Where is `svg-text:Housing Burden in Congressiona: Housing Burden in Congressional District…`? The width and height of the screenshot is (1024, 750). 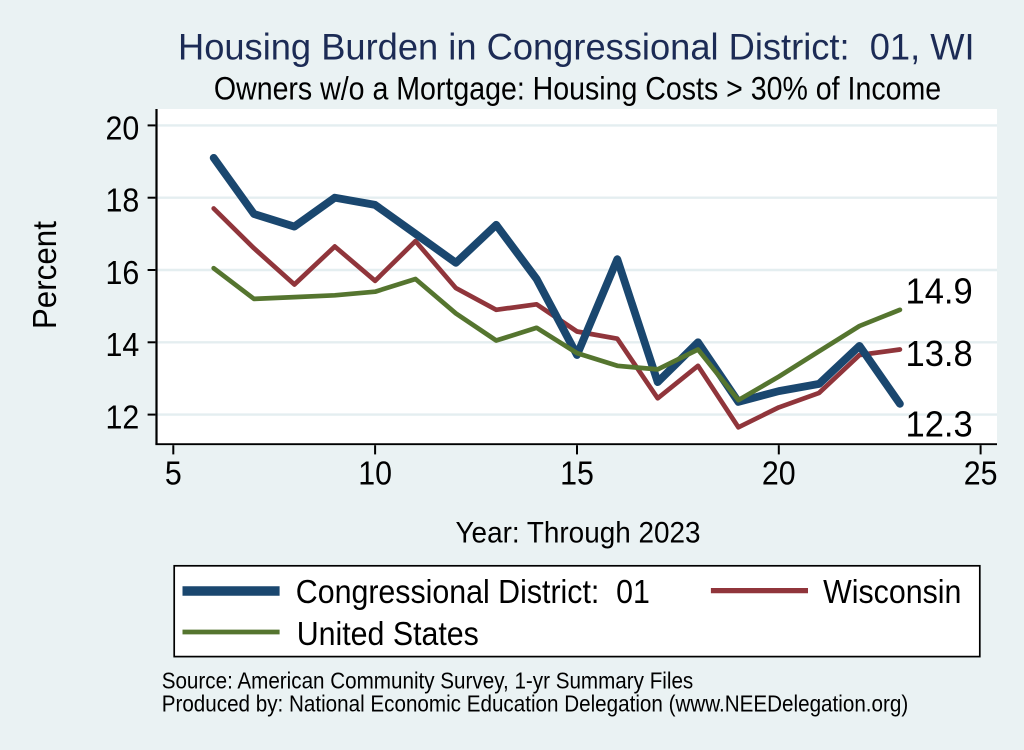
svg-text:Housing Burden in Congressiona: Housing Burden in Congressional District… is located at coordinates (576, 47).